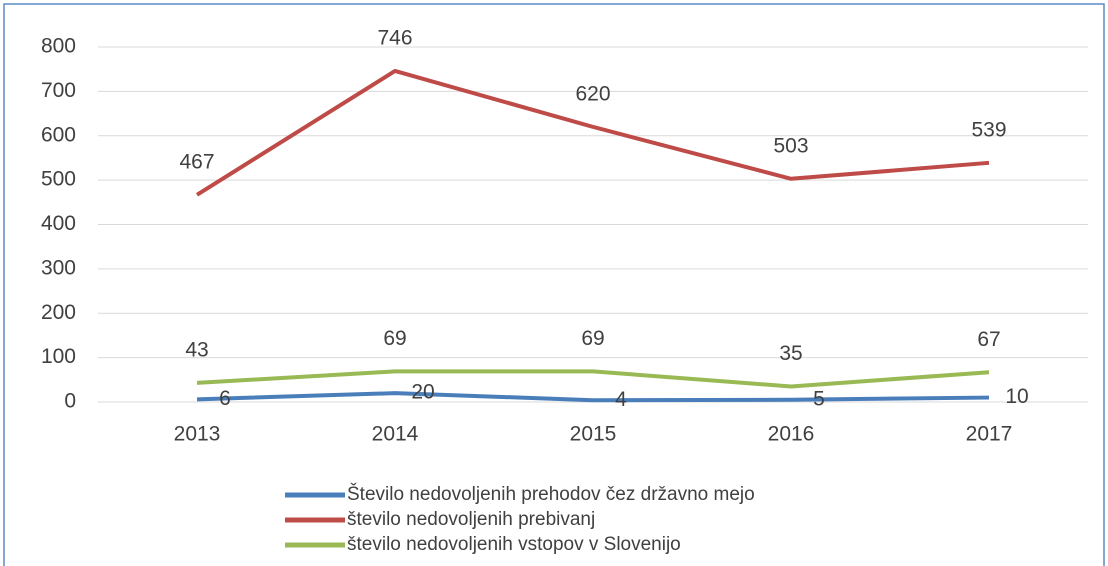 The image size is (1108, 566). I want to click on y-tick-label: 800, so click(58, 46).